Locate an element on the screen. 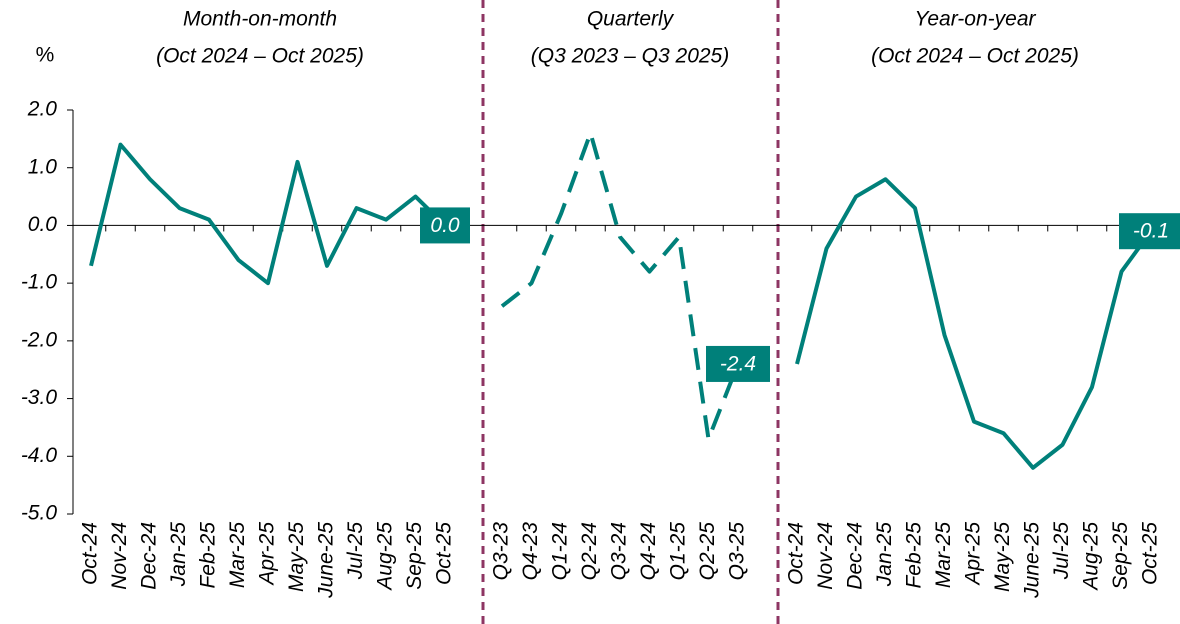 Image resolution: width=1180 pixels, height=624 pixels. panel-title: Year-on-year is located at coordinates (975, 19).